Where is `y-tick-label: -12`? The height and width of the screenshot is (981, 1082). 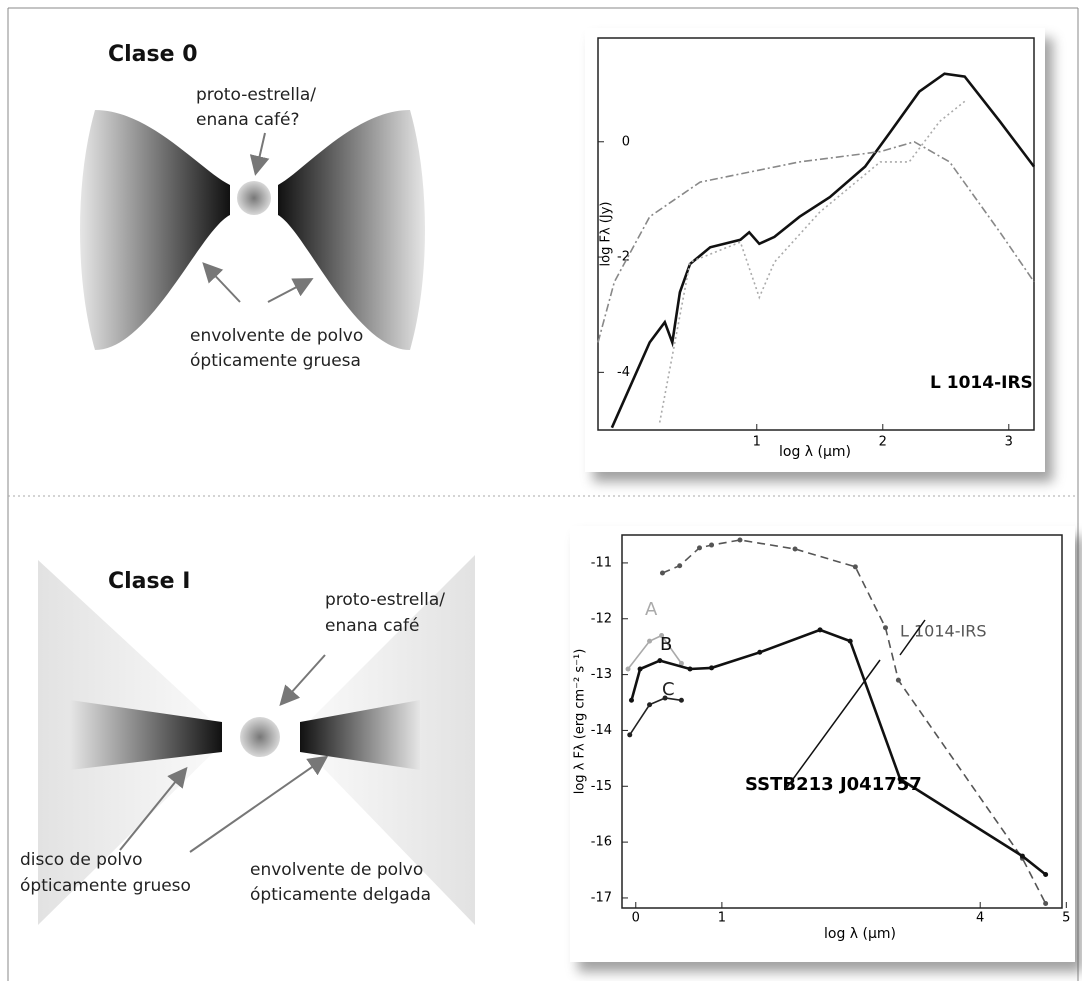
y-tick-label: -12 is located at coordinates (601, 618).